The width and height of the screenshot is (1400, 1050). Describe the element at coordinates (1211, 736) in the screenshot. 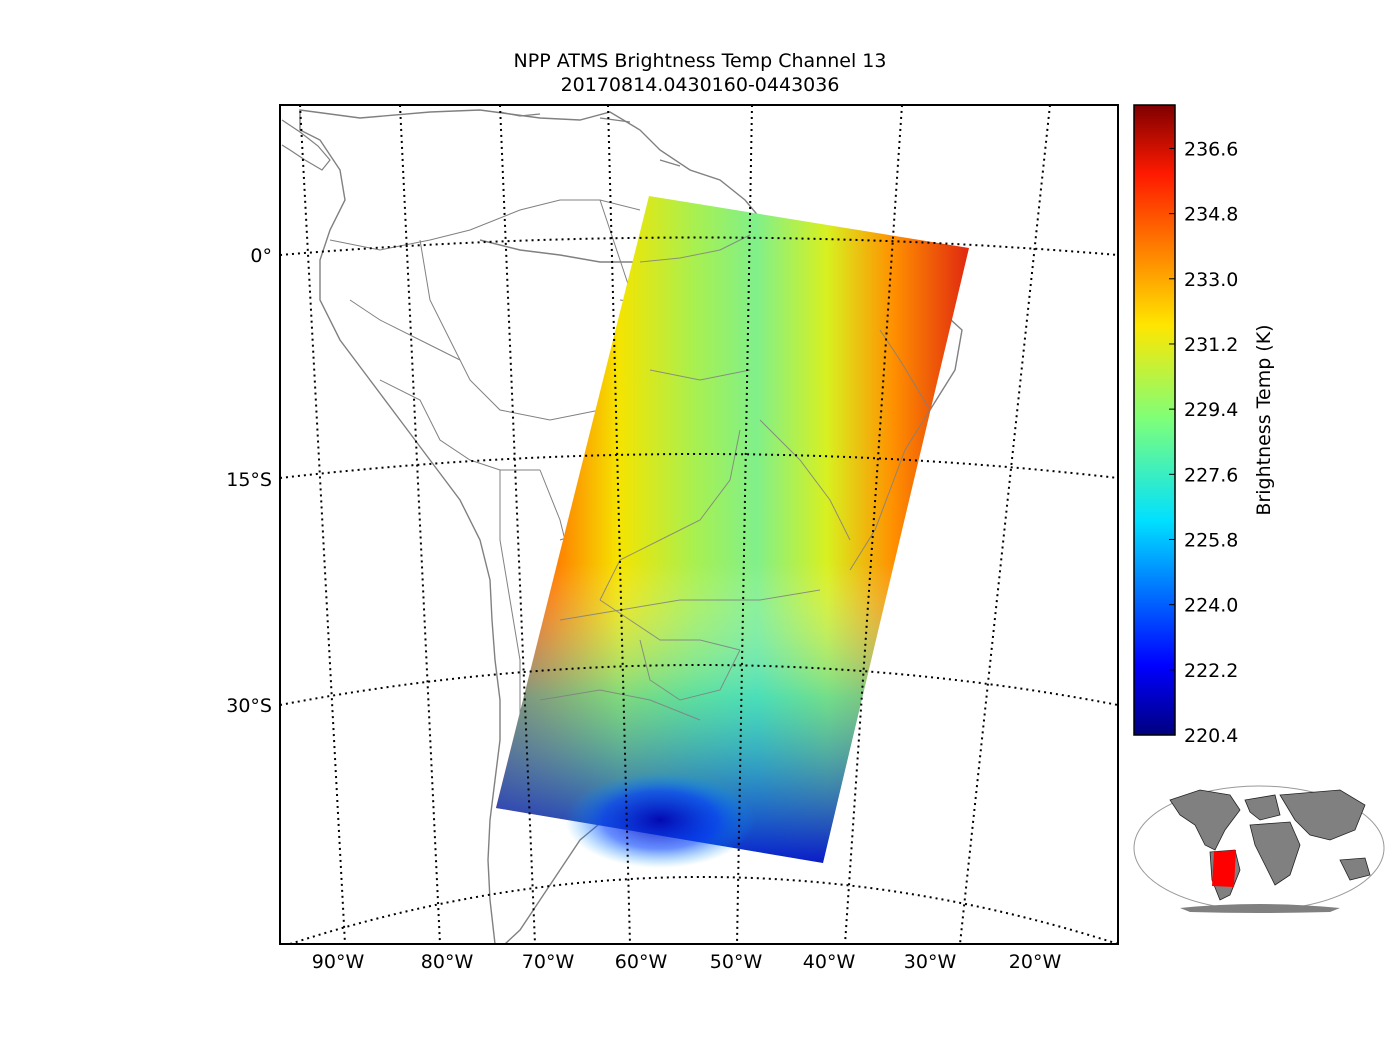

I see `colorbar-tick-label: 220.4` at that location.